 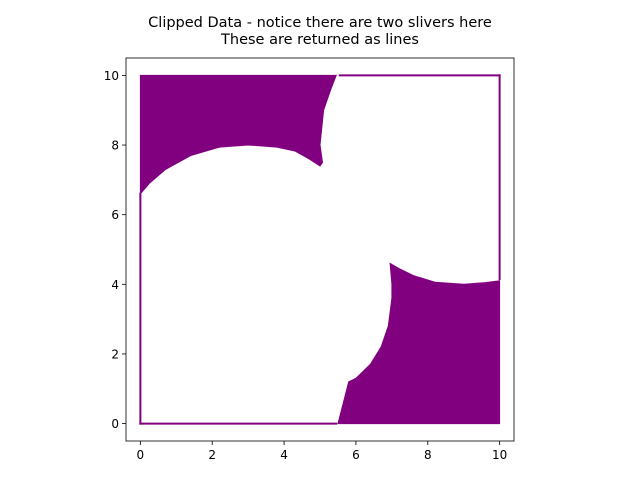 What do you see at coordinates (428, 455) in the screenshot?
I see `x-tick-label: 8` at bounding box center [428, 455].